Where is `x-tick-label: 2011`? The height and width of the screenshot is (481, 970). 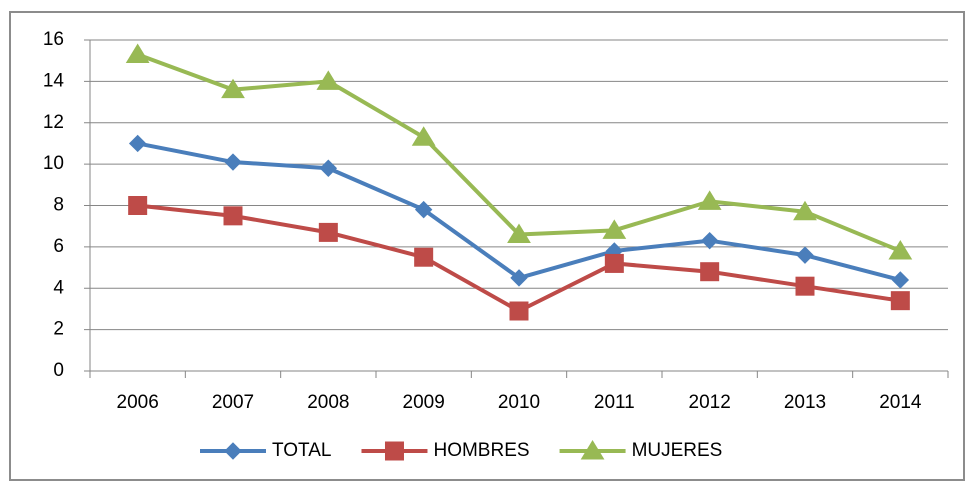 x-tick-label: 2011 is located at coordinates (614, 402).